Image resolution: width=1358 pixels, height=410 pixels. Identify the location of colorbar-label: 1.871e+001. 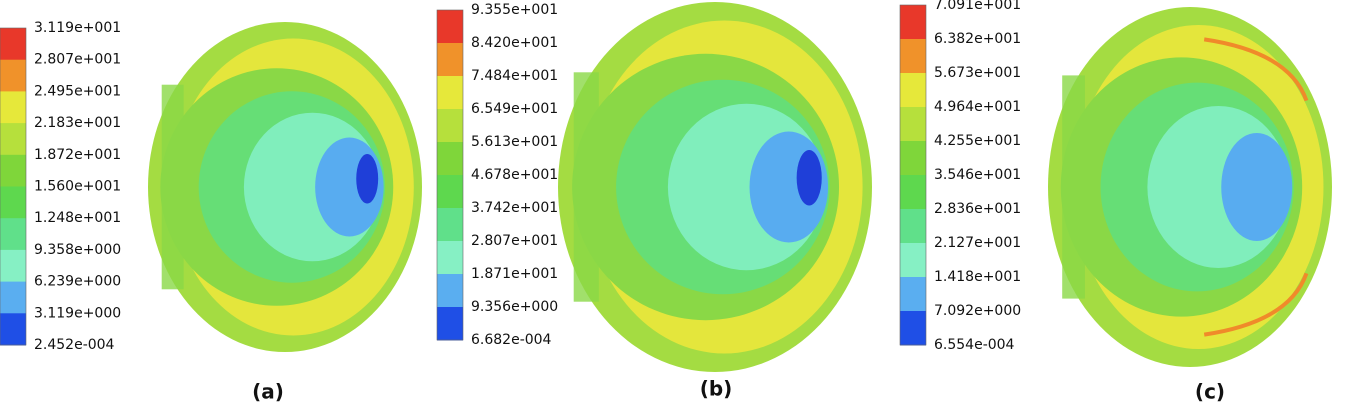
(514, 274).